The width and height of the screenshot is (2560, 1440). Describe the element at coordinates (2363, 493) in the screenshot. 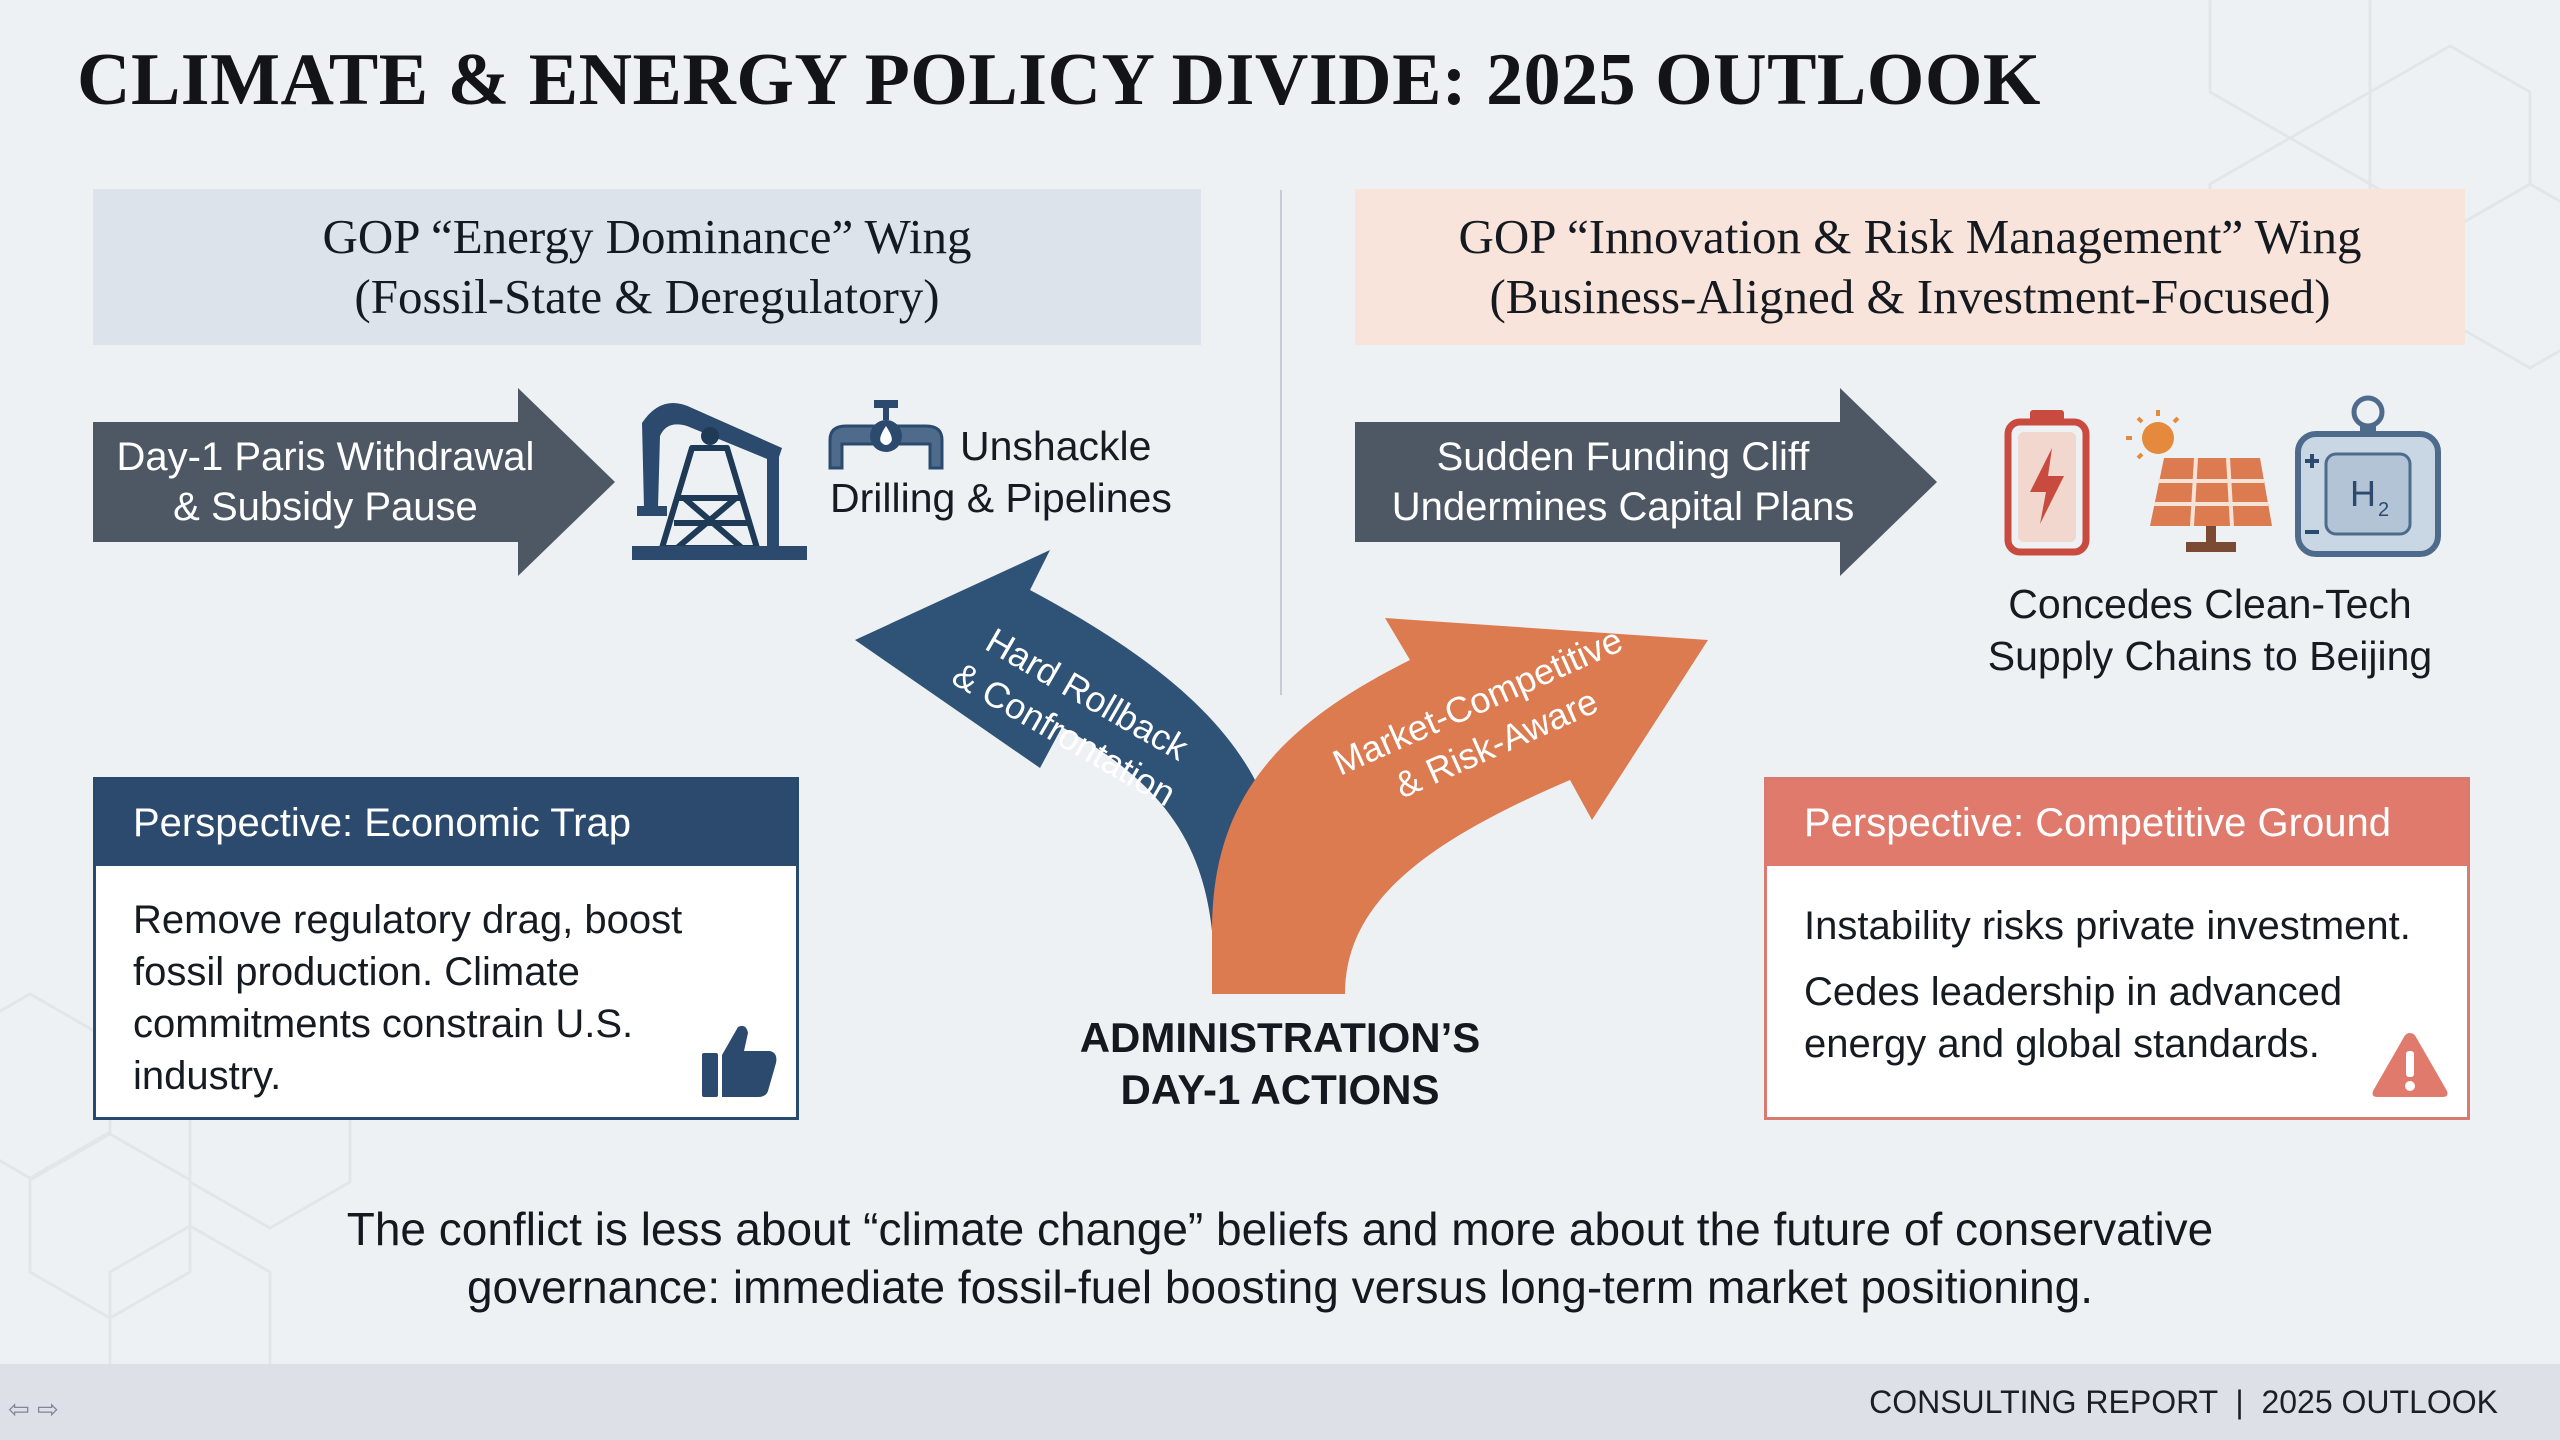

I see `h2-label: H` at that location.